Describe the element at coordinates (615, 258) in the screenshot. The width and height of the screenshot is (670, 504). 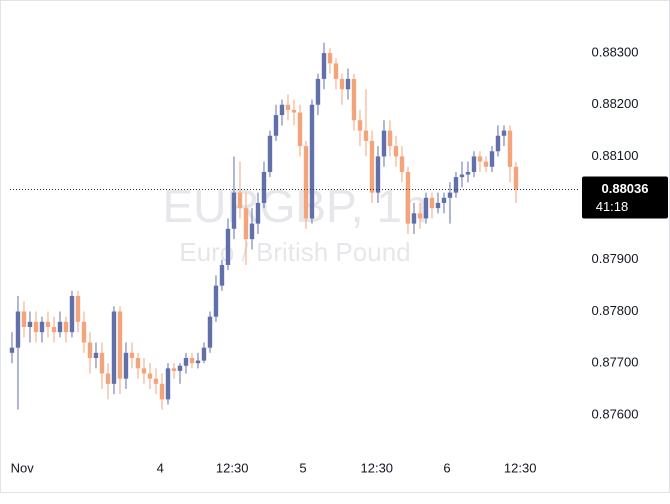
I see `y-tick-label: 0.87900` at that location.